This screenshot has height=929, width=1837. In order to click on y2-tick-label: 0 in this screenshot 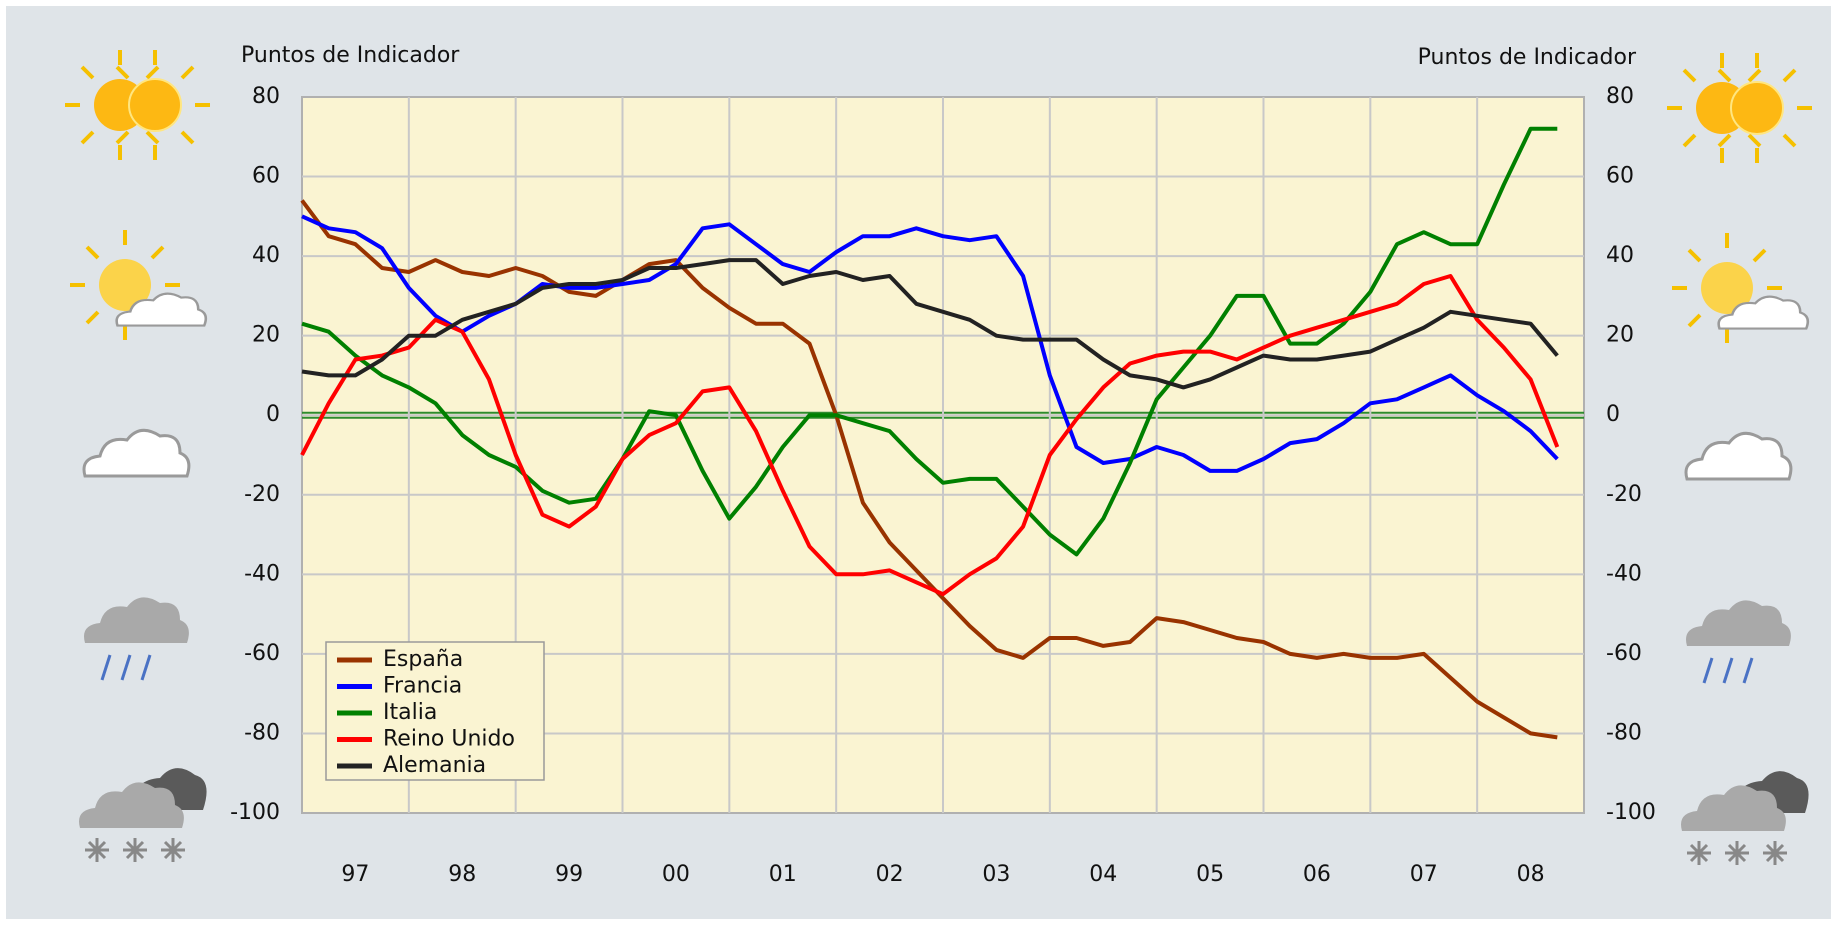, I will do `click(1613, 414)`.